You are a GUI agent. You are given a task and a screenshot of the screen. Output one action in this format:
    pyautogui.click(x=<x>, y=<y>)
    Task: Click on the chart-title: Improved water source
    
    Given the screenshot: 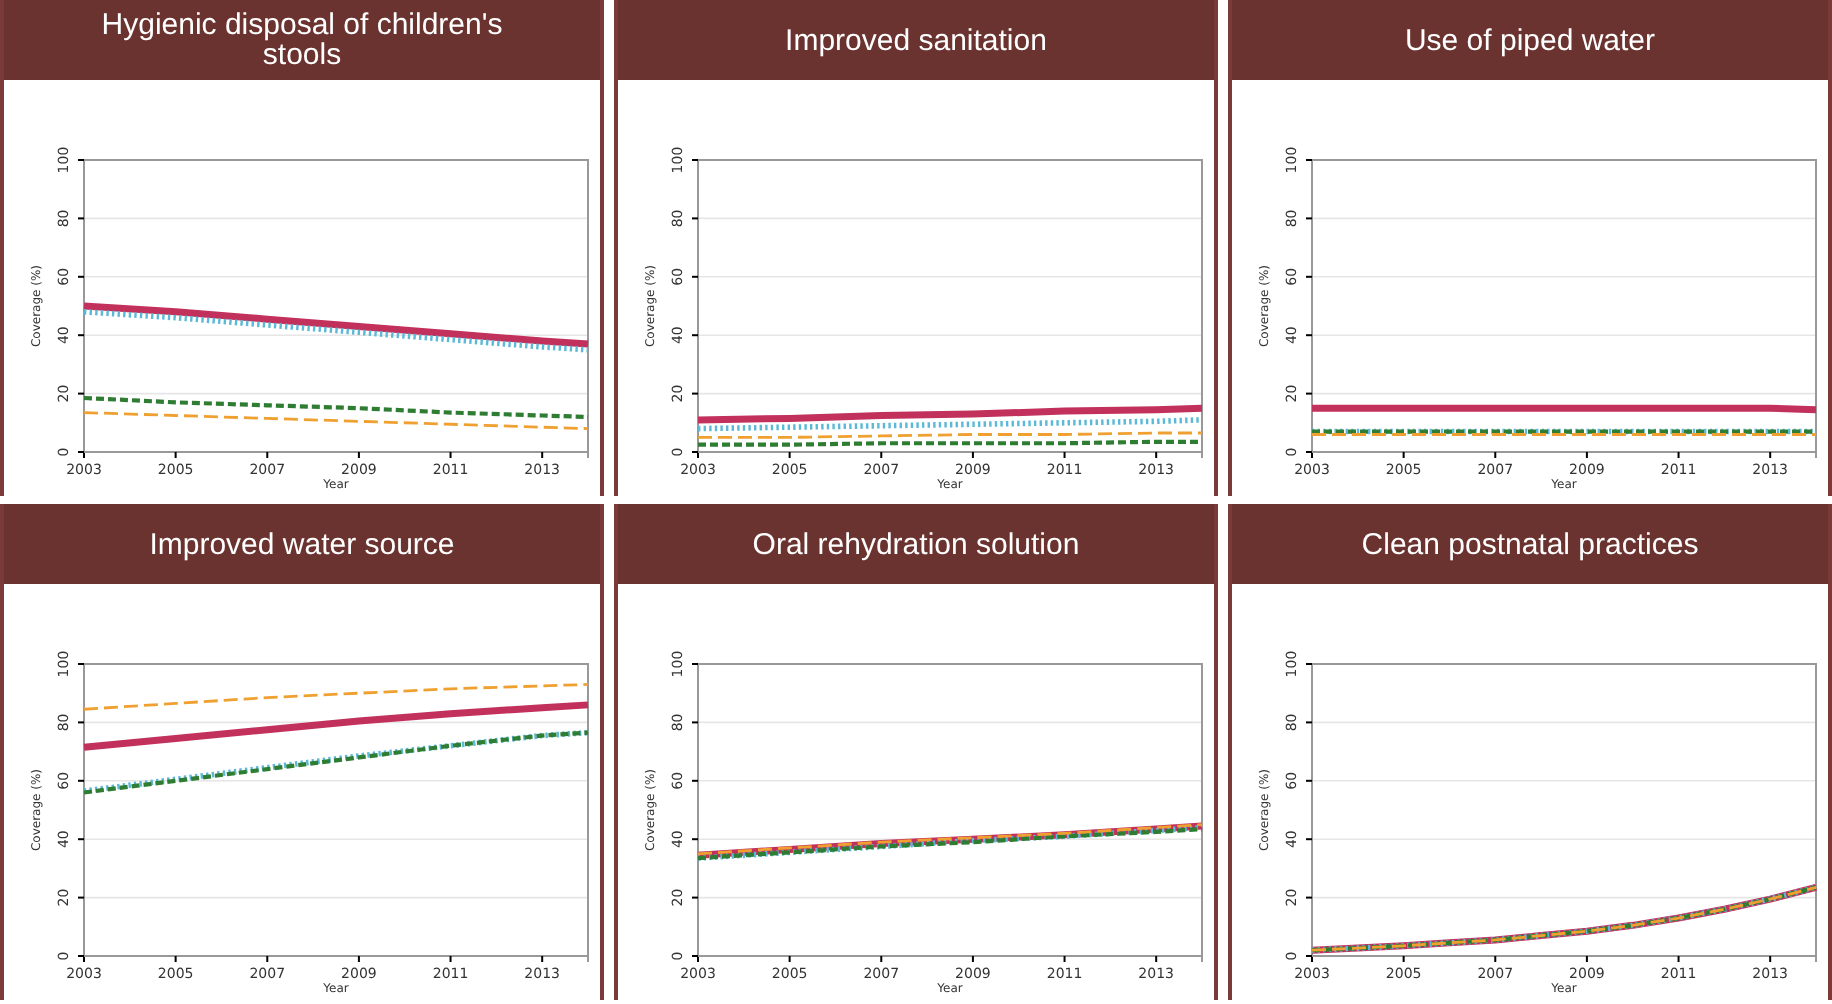 What is the action you would take?
    pyautogui.click(x=302, y=544)
    